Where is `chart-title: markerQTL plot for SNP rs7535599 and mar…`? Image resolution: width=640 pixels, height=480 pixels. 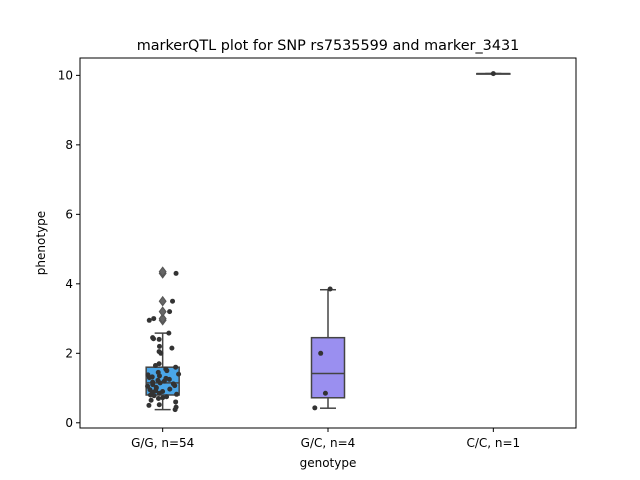 chart-title: markerQTL plot for SNP rs7535599 and mar… is located at coordinates (328, 46).